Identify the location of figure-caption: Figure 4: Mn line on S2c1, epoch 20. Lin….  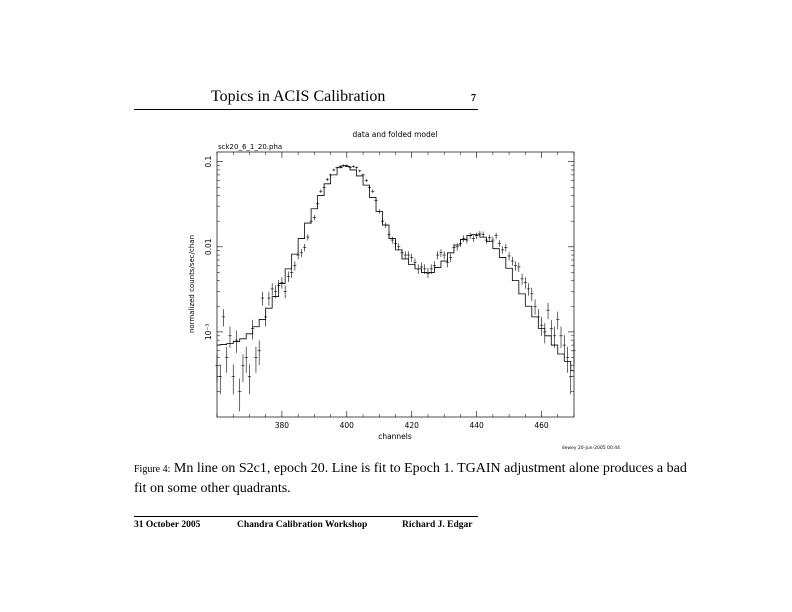
(414, 478).